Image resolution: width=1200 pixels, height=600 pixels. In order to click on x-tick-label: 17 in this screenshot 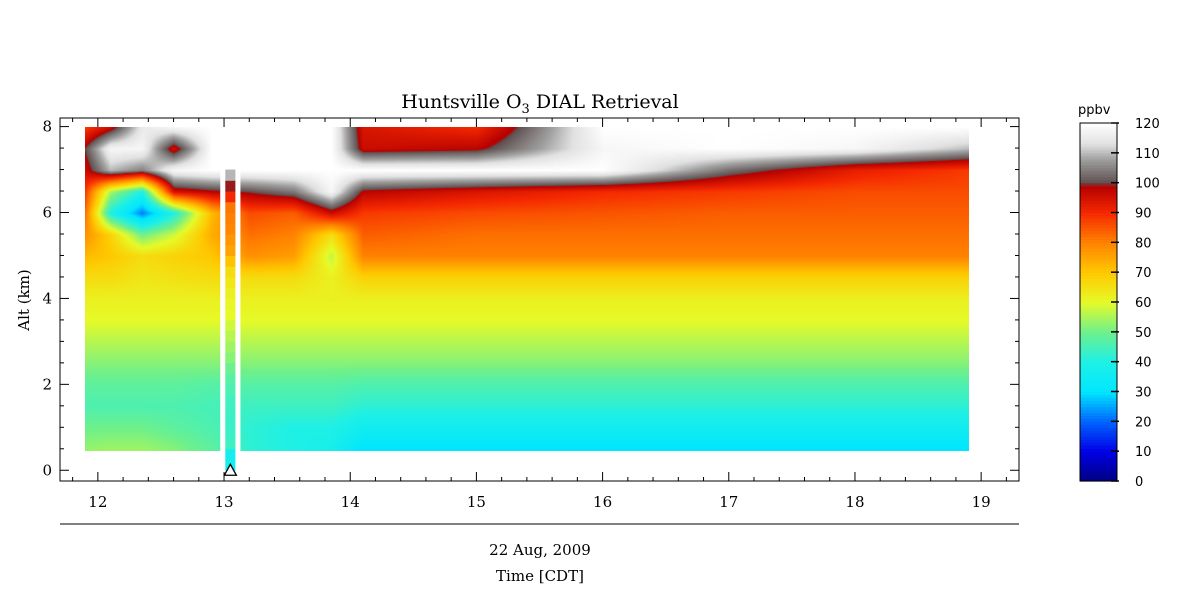, I will do `click(728, 502)`.